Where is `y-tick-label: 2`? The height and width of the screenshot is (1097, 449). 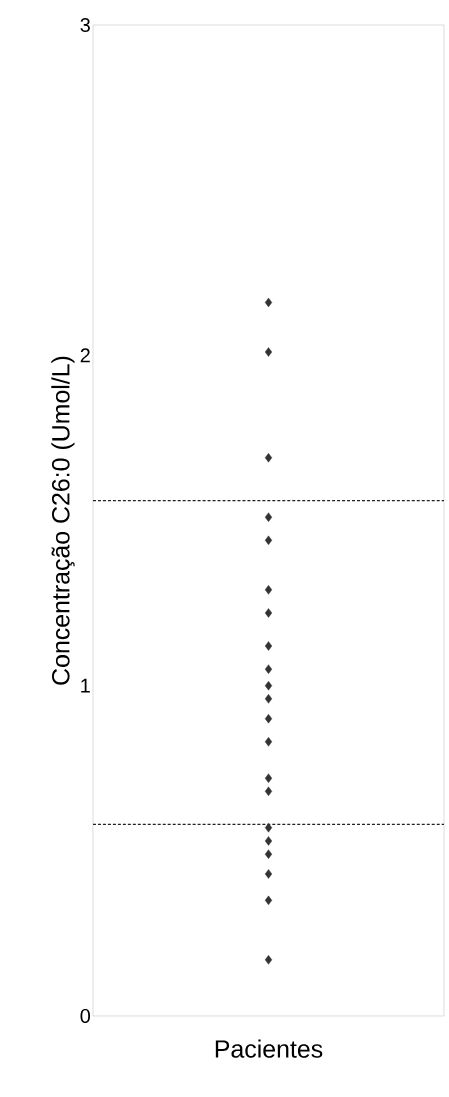
y-tick-label: 2 is located at coordinates (85, 355).